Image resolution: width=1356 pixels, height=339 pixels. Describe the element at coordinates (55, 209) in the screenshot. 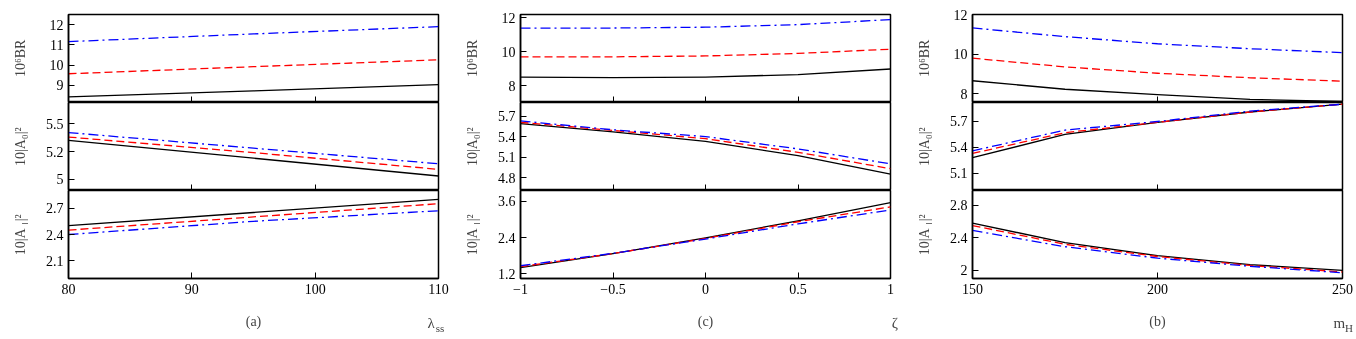

I see `y-tick-label: 2.7` at that location.